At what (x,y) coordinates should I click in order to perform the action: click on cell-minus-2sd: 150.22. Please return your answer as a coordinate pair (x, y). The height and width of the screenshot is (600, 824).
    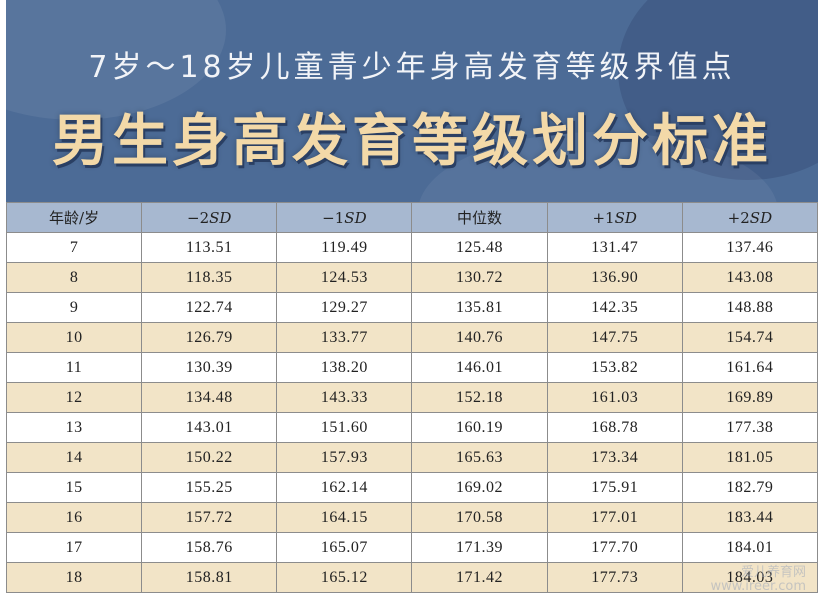
    Looking at the image, I should click on (209, 457).